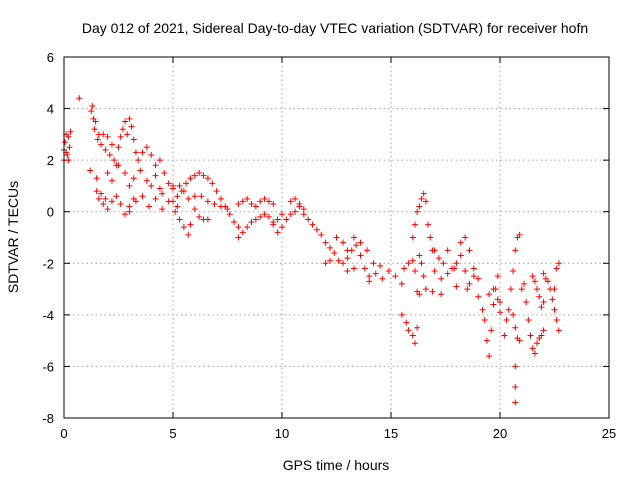  I want to click on x-tick-label: 5, so click(172, 433).